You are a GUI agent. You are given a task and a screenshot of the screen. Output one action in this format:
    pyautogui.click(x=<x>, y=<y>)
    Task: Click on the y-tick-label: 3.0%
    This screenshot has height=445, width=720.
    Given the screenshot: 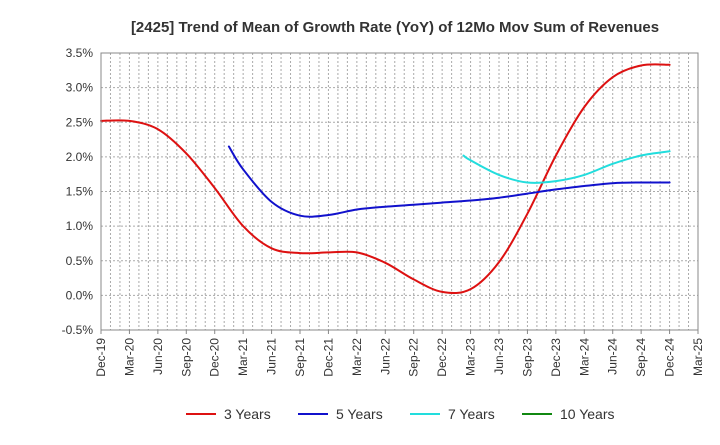 What is the action you would take?
    pyautogui.click(x=80, y=88)
    